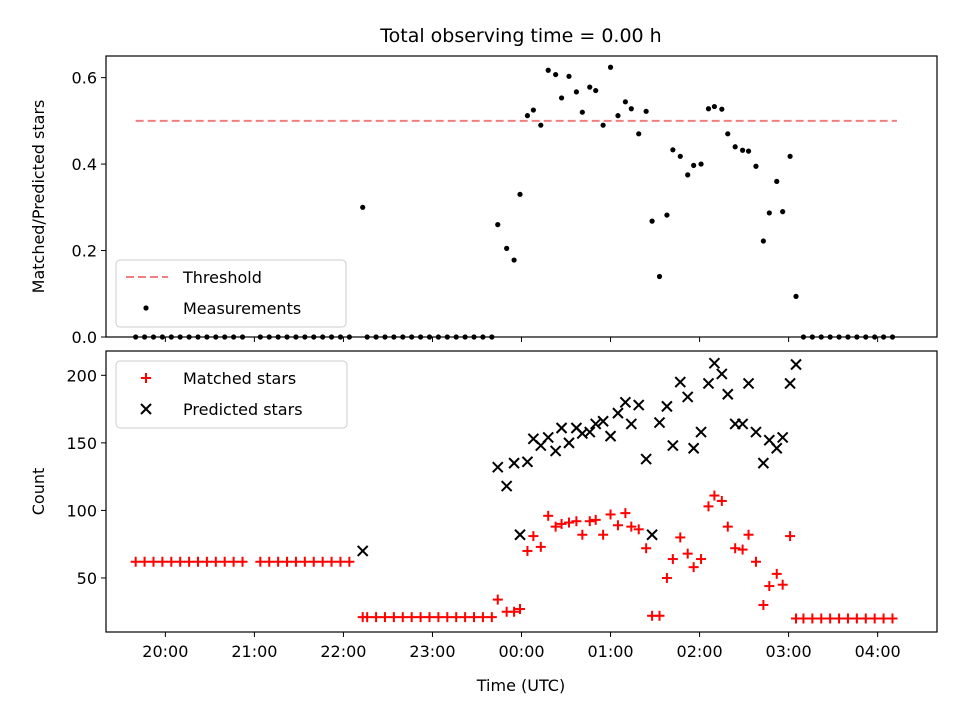 This screenshot has width=960, height=720. Describe the element at coordinates (254, 651) in the screenshot. I see `x-tick-label: 21:00` at that location.